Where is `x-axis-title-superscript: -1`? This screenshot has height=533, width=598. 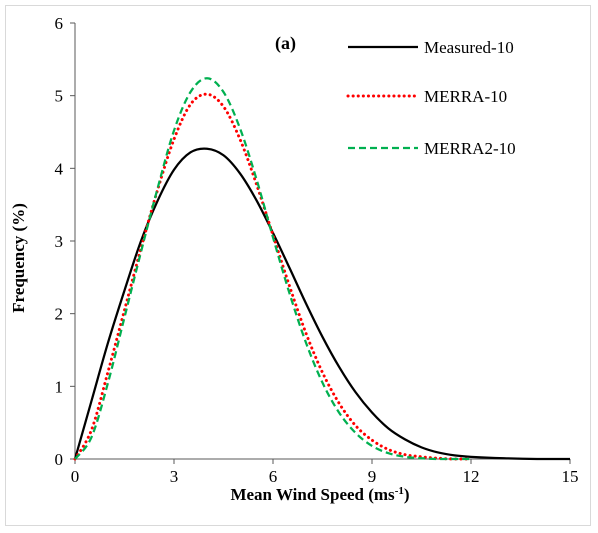 x-axis-title-superscript: -1 is located at coordinates (399, 491).